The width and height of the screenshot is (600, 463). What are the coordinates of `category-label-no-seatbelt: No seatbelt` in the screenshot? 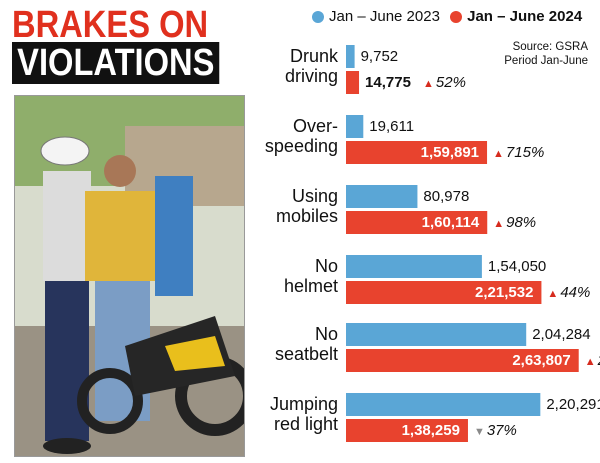 It's located at (278, 344).